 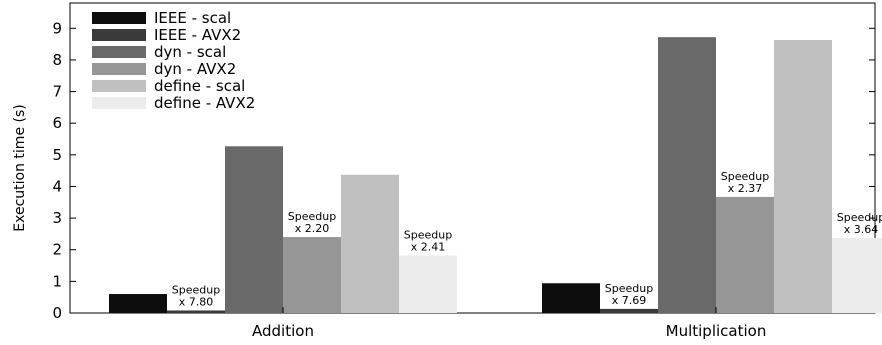 What do you see at coordinates (204, 103) in the screenshot?
I see `legend-label: define - AVX2` at bounding box center [204, 103].